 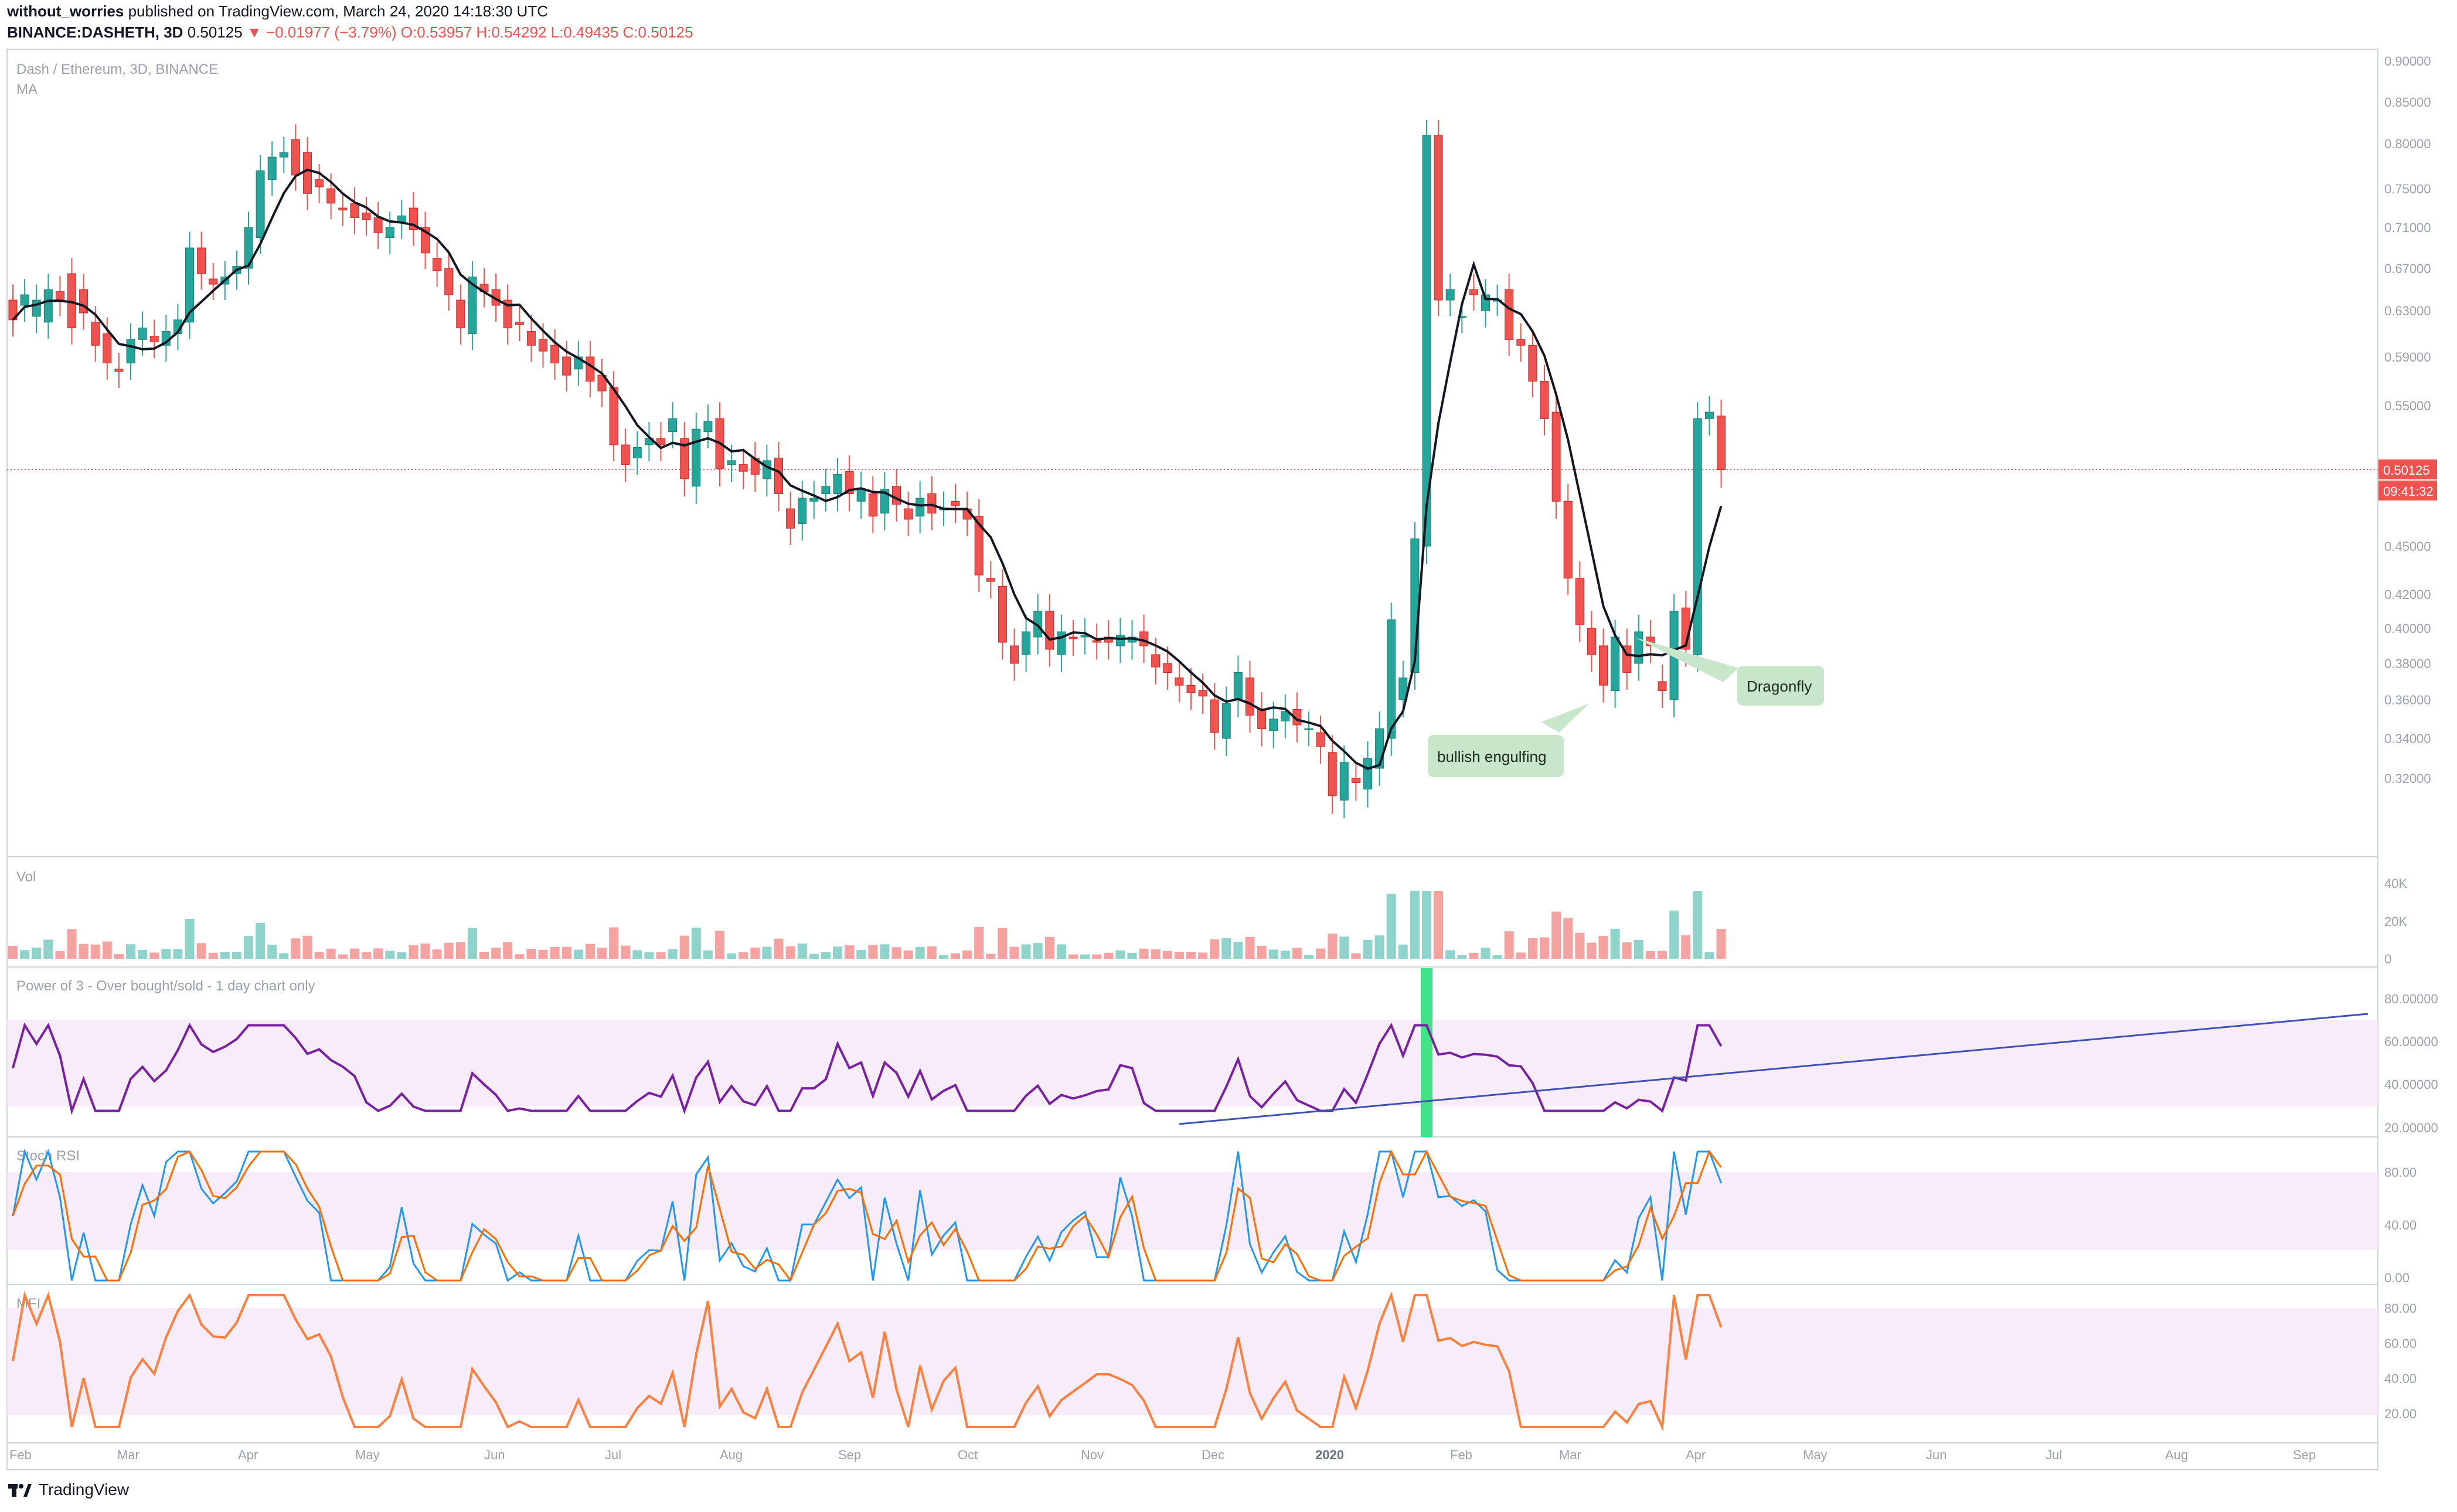 What do you see at coordinates (2407, 479) in the screenshot?
I see `last-price-tag: 0.50125 09:41:32` at bounding box center [2407, 479].